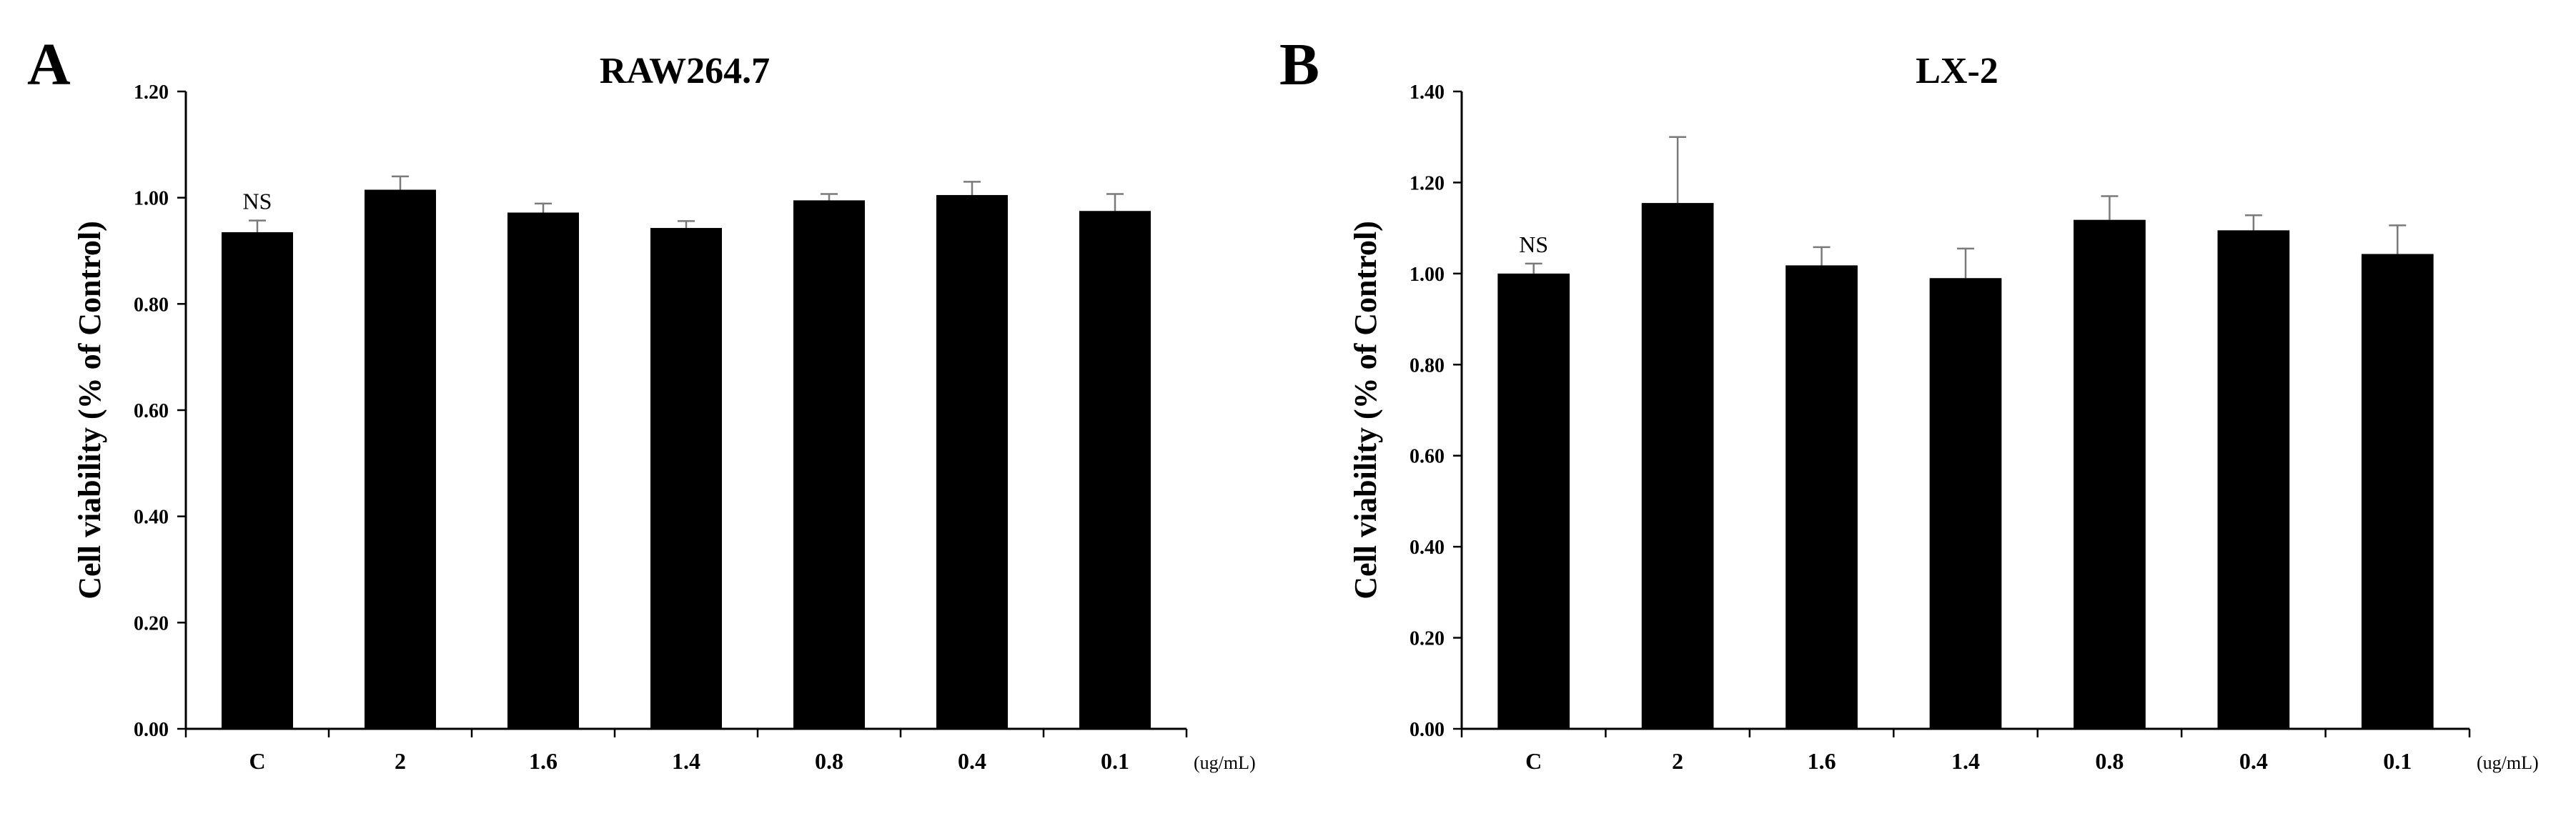 This screenshot has height=816, width=2576. I want to click on chart-title: RAW264.7, so click(685, 71).